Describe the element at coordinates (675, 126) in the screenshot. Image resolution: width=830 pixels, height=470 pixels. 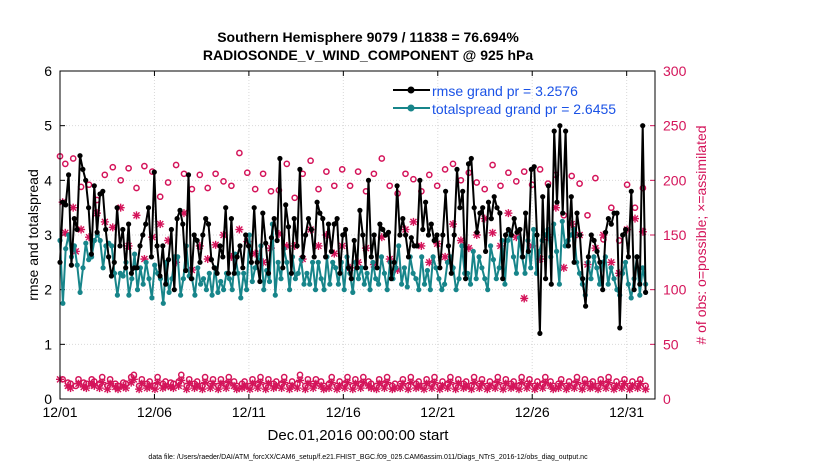
I see `y-tick-label-right: 250` at that location.